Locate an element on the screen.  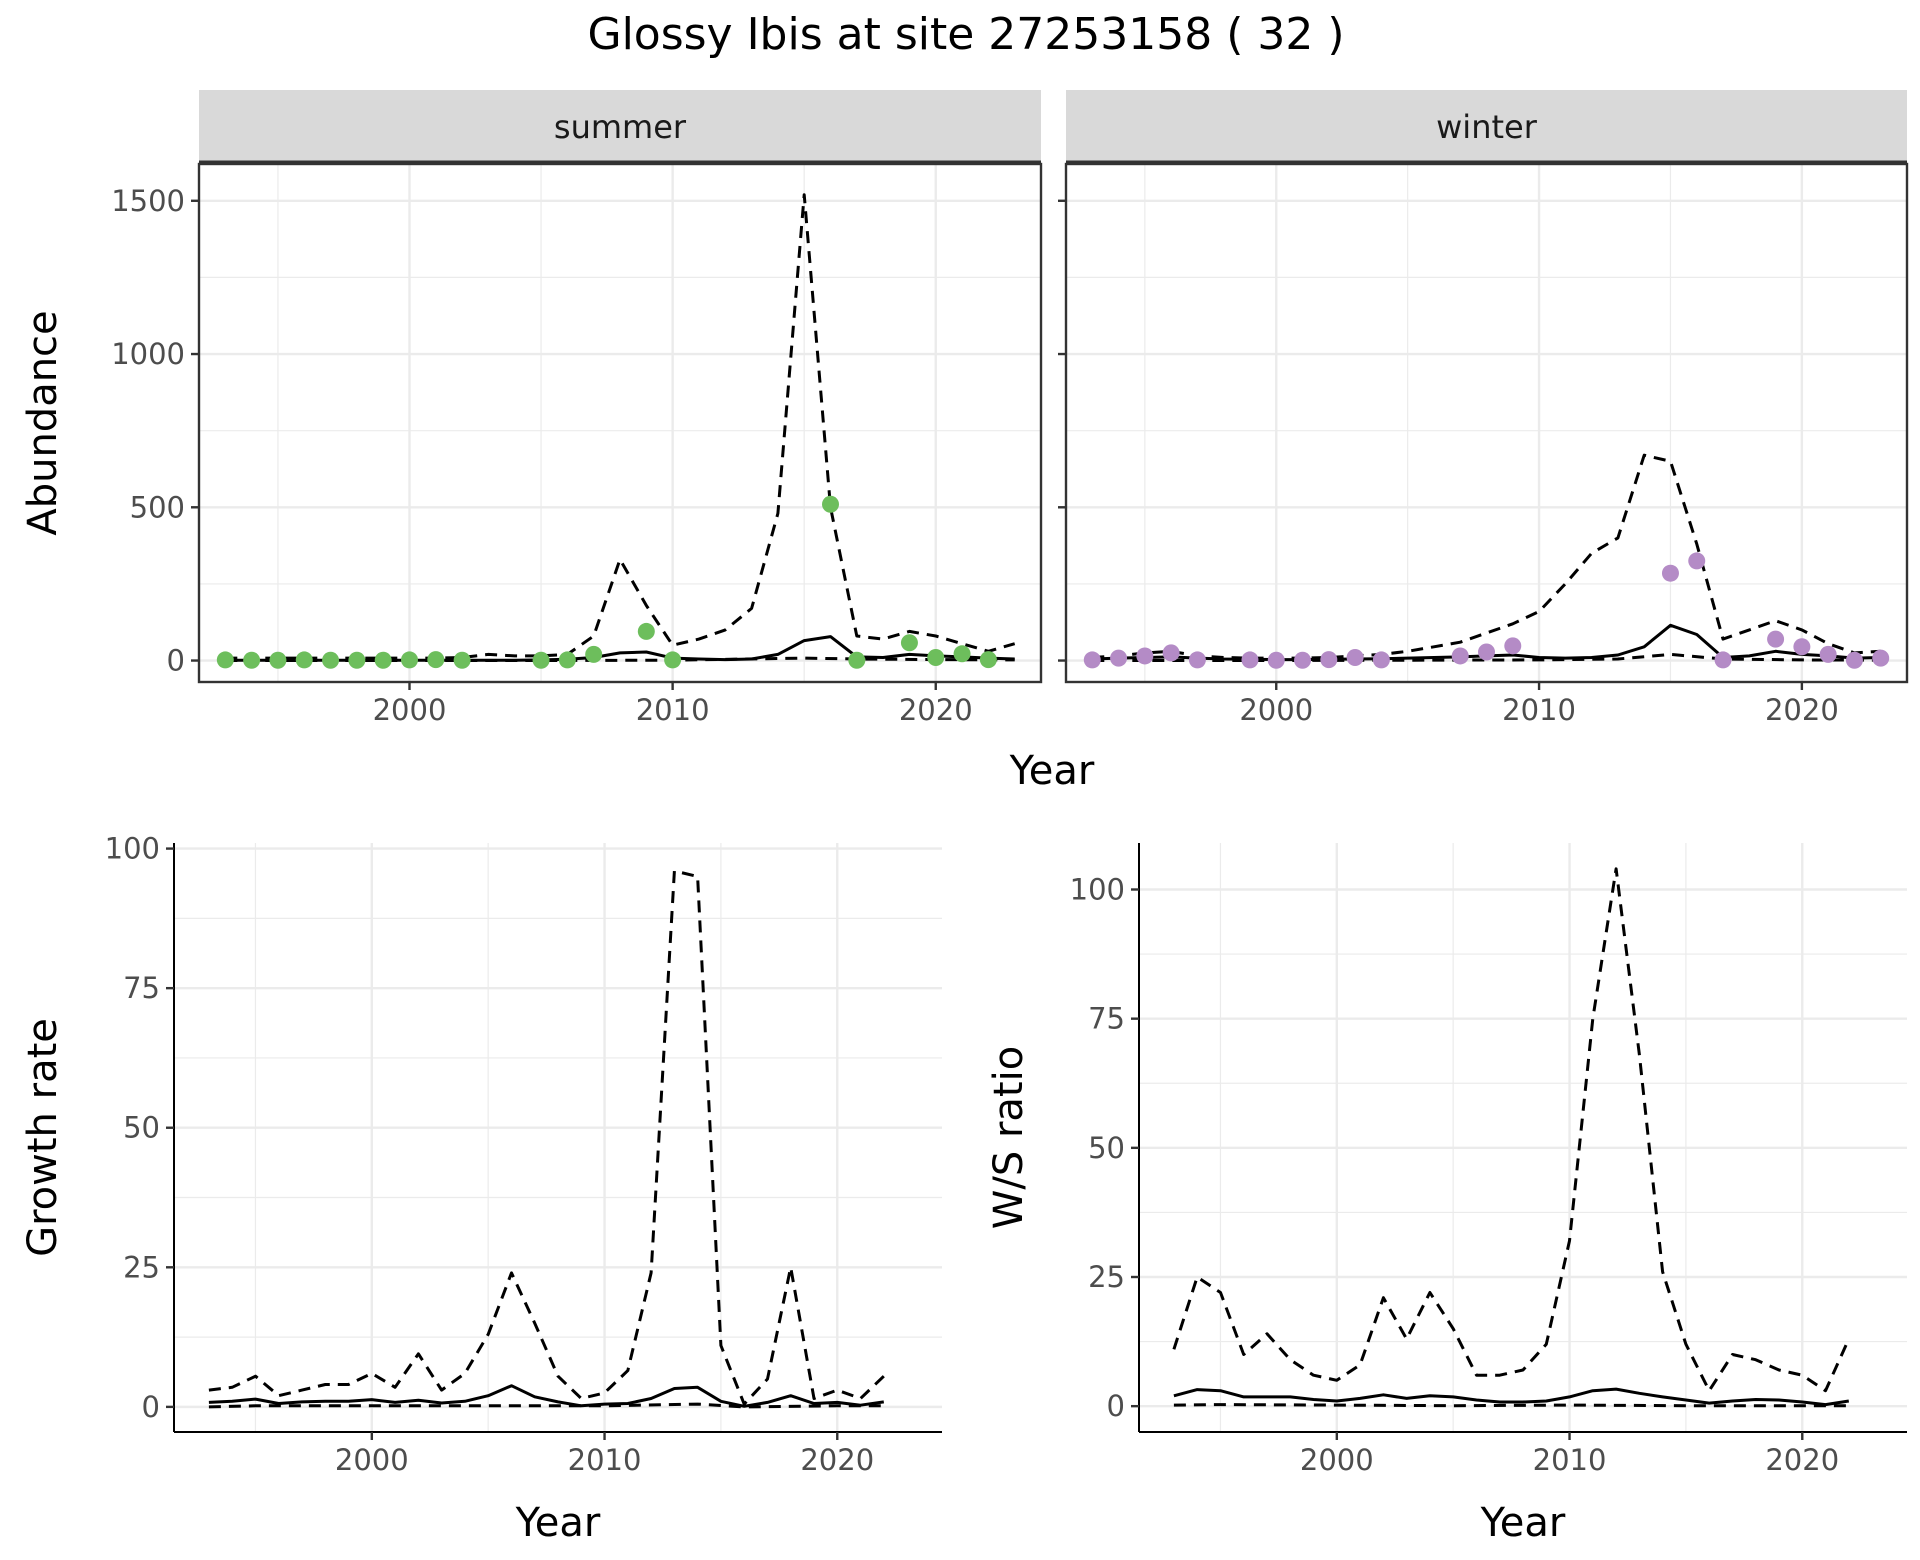
facet-label: summer is located at coordinates (620, 127).